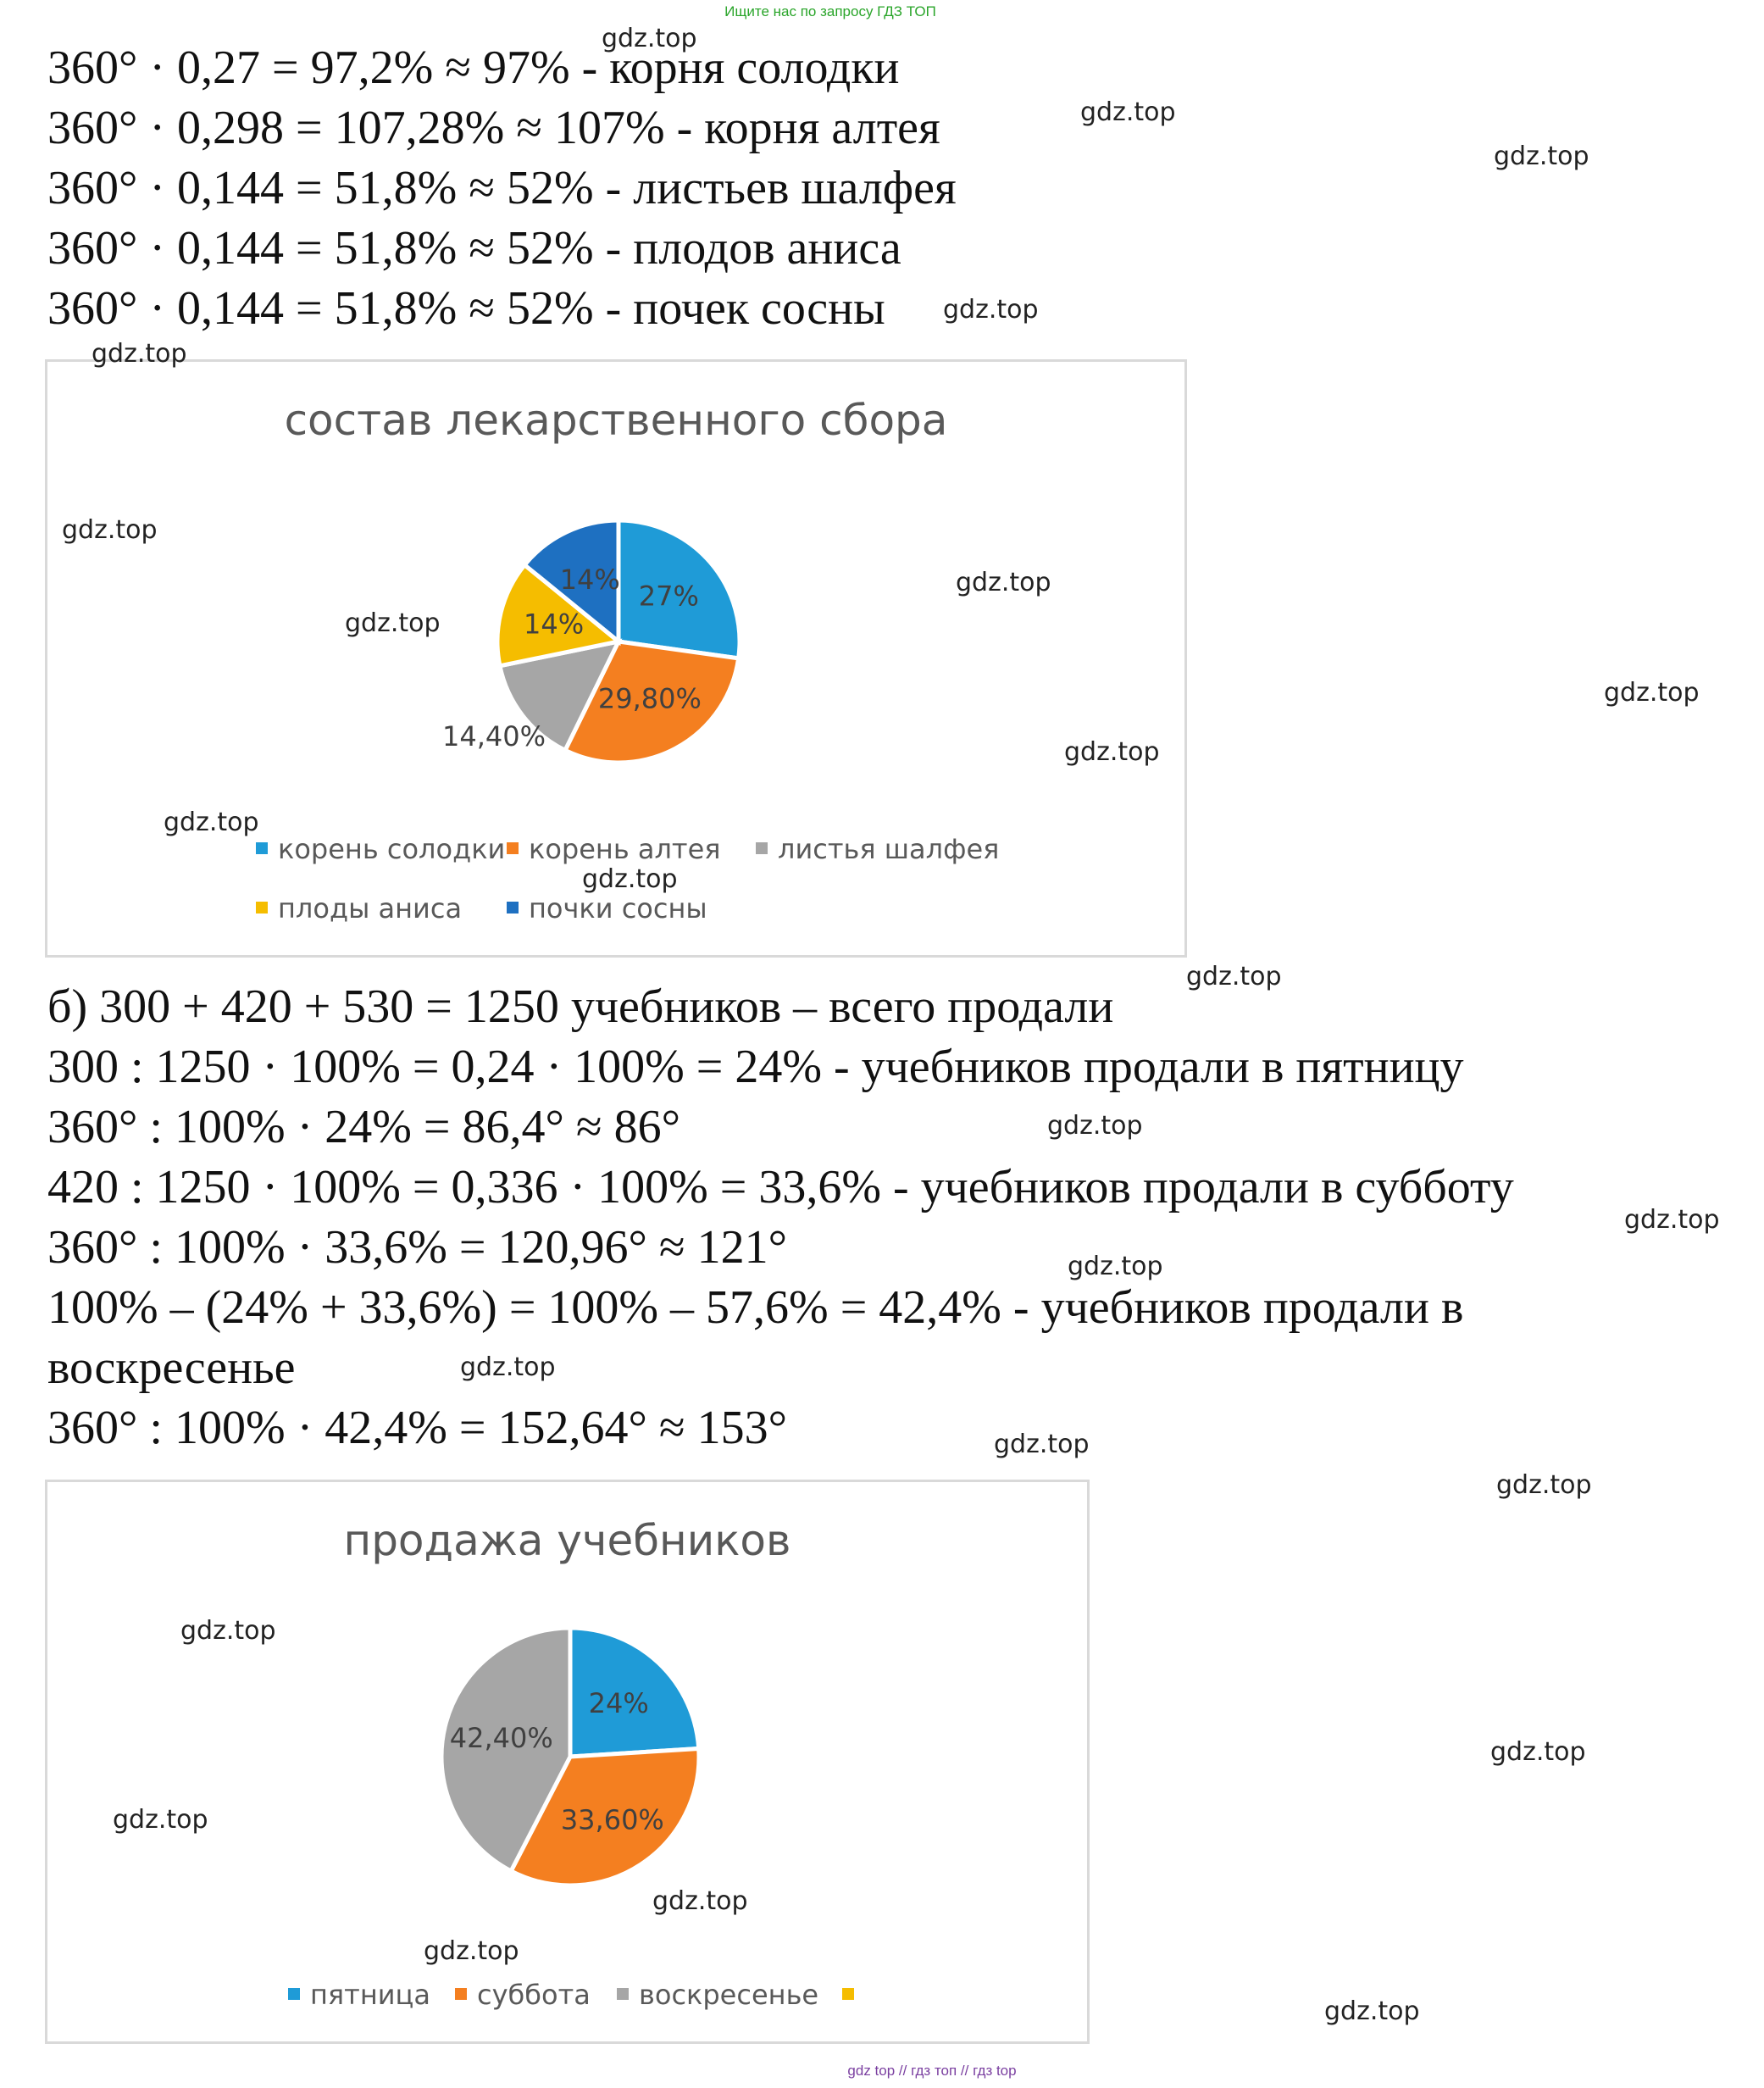 The width and height of the screenshot is (1764, 2088). Describe the element at coordinates (830, 11) in the screenshot. I see `top-note: Ищите нас по запросу ГДЗ ТОП` at that location.